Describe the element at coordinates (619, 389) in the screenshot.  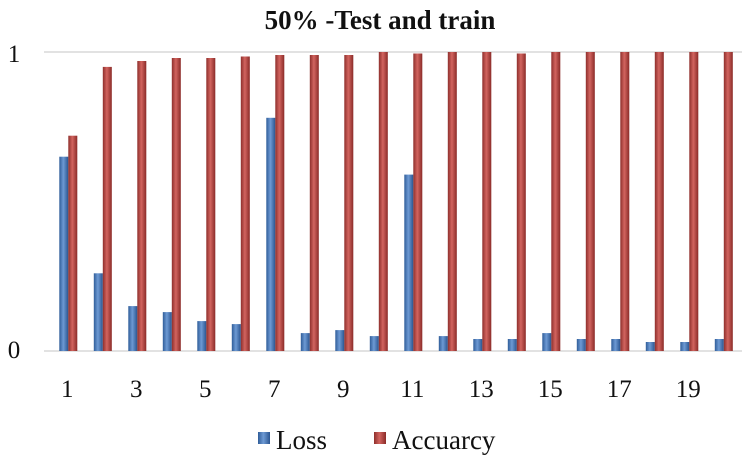
I see `x-tick-label: 17` at that location.